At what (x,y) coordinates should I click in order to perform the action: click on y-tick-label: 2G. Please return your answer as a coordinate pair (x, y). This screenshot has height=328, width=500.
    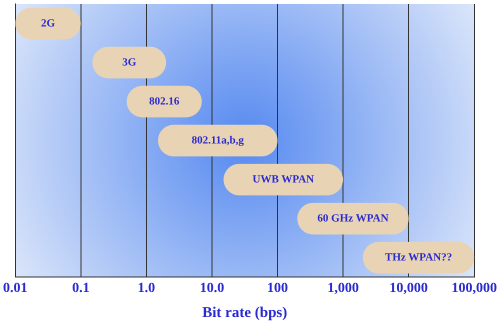
    Looking at the image, I should click on (48, 23).